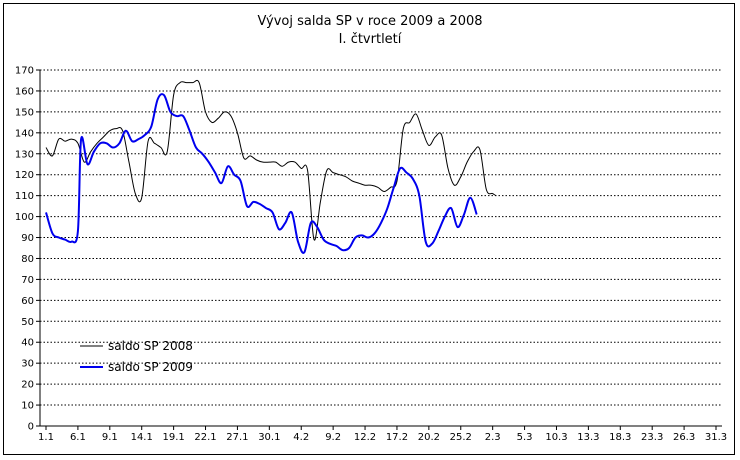 The width and height of the screenshot is (740, 460). I want to click on y-tick-label: 110, so click(24, 196).